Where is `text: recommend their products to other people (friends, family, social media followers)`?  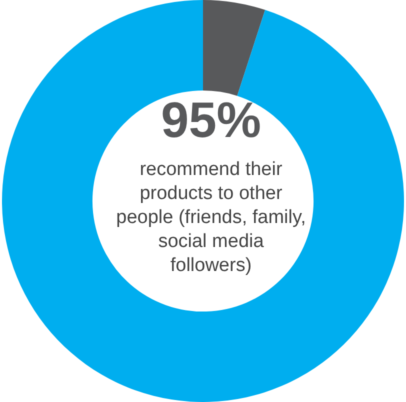
text: recommend their products to other people (friends, family, social media followers) is located at coordinates (211, 217).